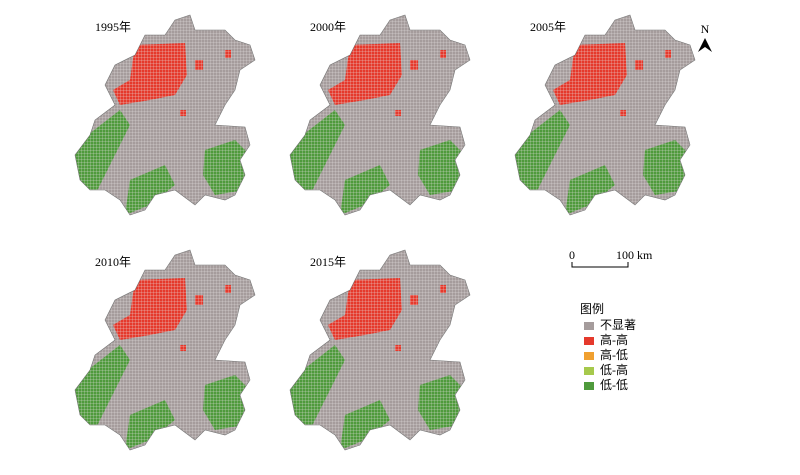 The height and width of the screenshot is (475, 800). Describe the element at coordinates (548, 27) in the screenshot. I see `year-label: 2005年` at that location.